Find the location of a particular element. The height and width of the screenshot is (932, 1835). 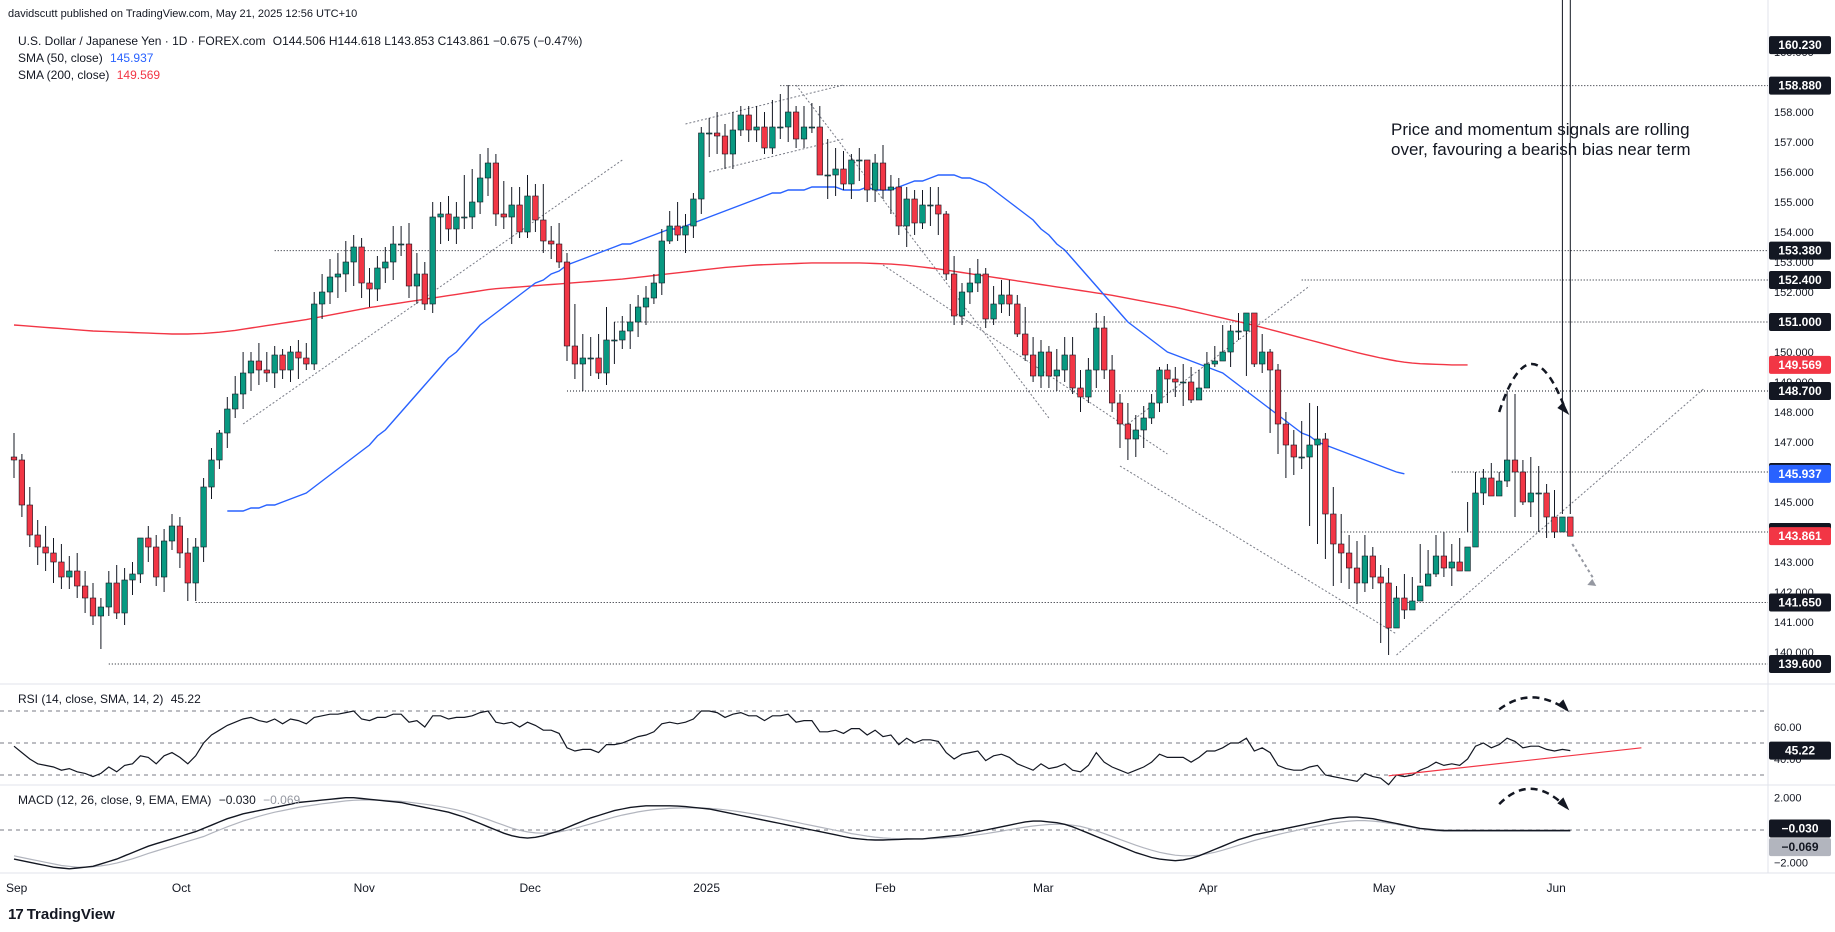

price-badge: 139.600 is located at coordinates (1800, 664).